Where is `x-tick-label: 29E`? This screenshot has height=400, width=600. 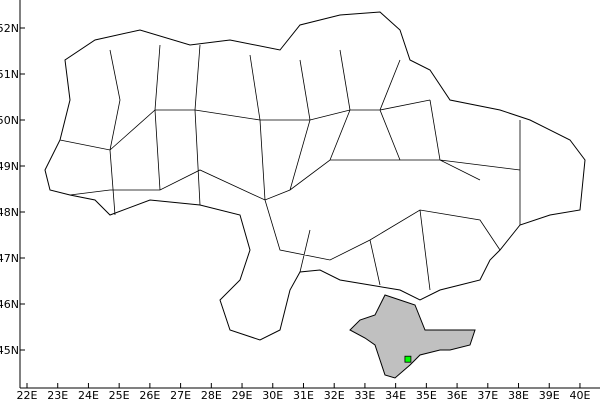
x-tick-label: 29E is located at coordinates (242, 394).